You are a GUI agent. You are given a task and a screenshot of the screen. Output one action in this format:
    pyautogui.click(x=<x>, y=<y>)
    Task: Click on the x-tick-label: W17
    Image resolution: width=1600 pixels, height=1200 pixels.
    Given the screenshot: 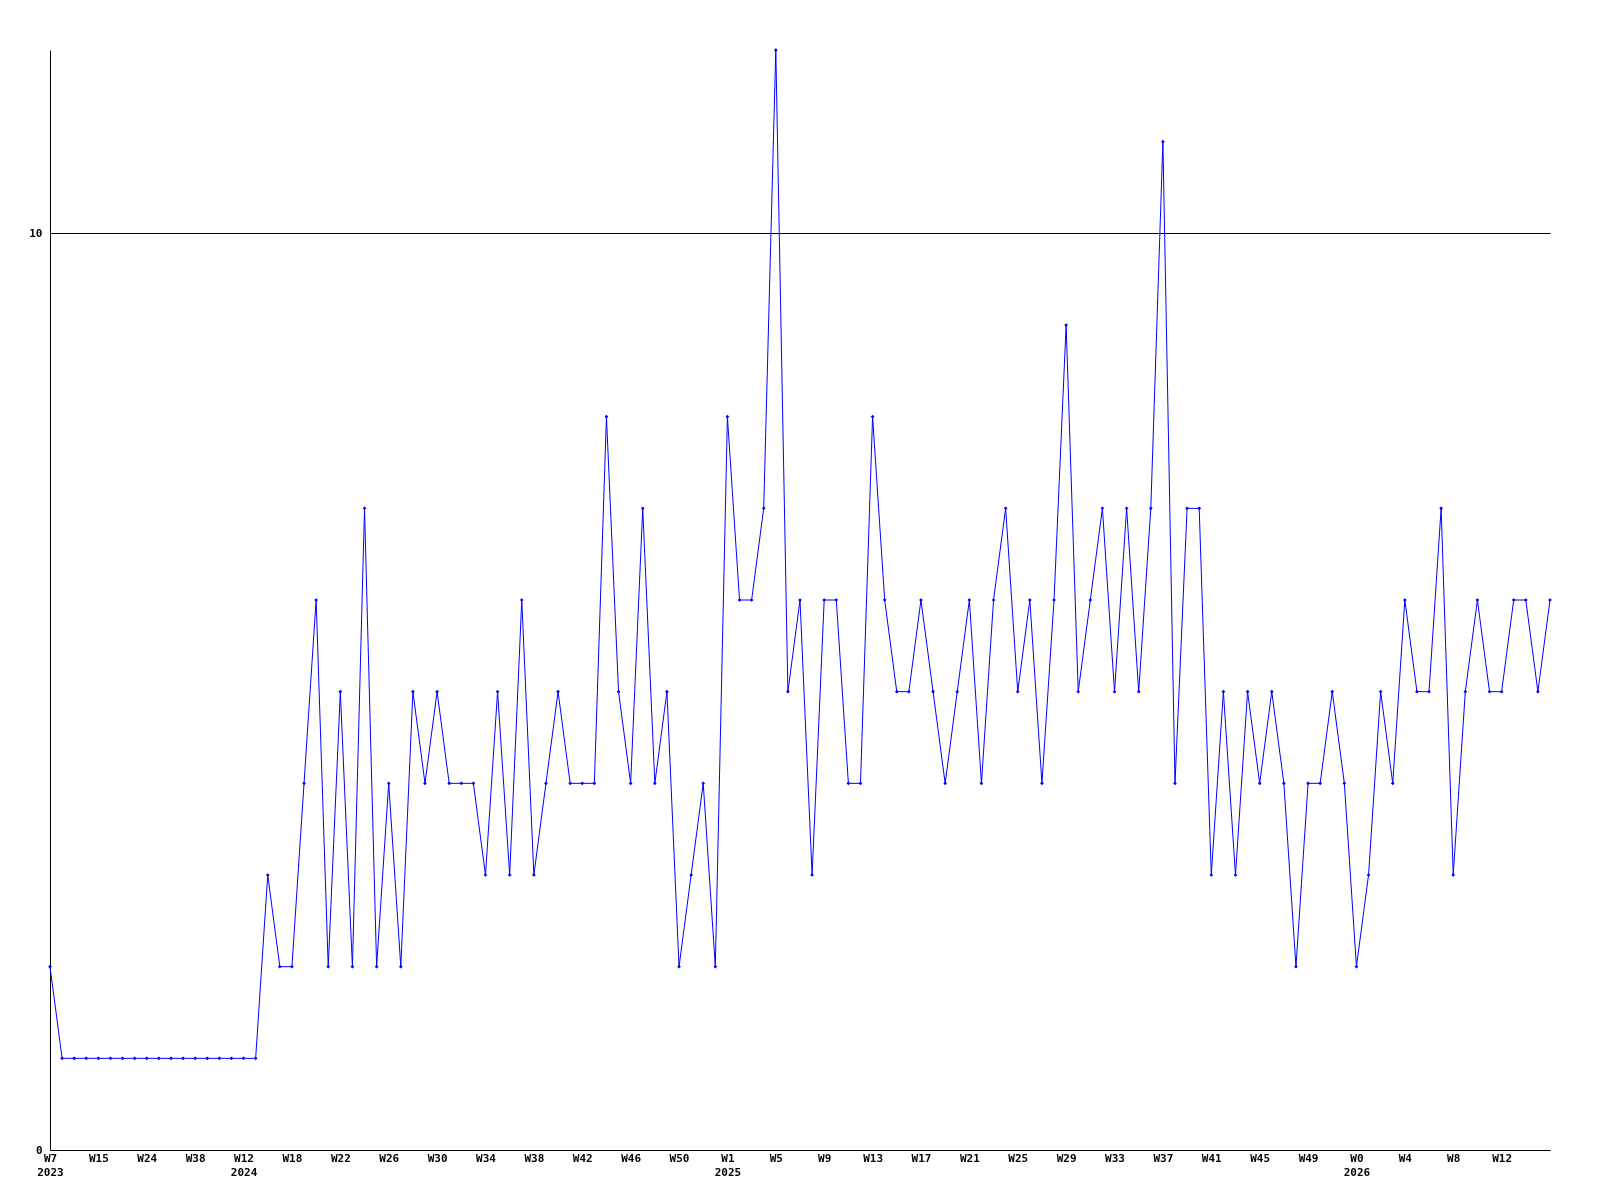 What is the action you would take?
    pyautogui.click(x=921, y=1158)
    